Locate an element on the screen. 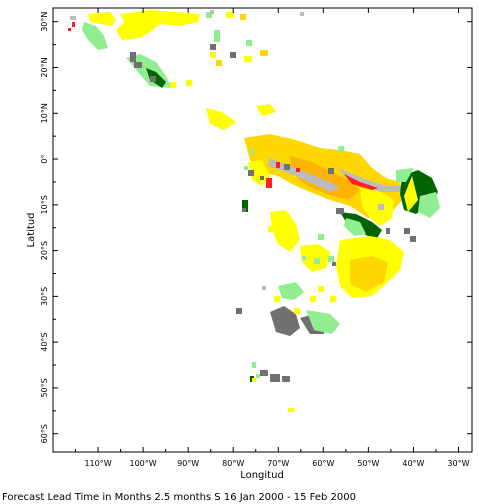 The width and height of the screenshot is (479, 504). y-tick-label: 30°S is located at coordinates (44, 296).